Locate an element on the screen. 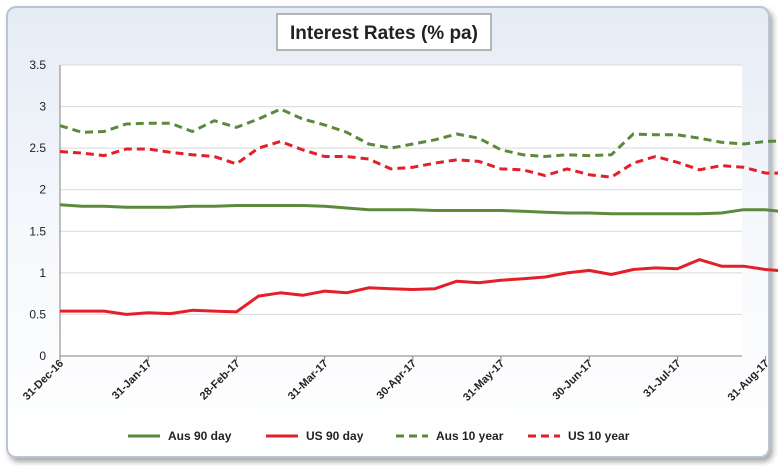  series-line-aus-10-year is located at coordinates (418, 132).